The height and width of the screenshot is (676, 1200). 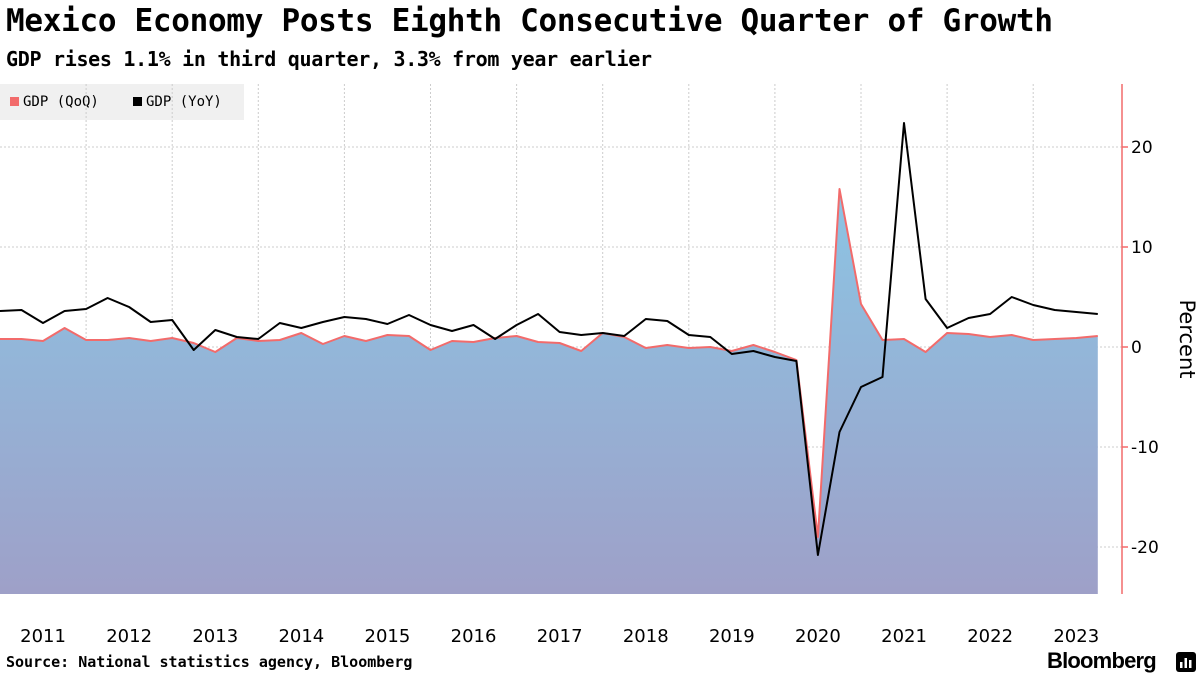 I want to click on legend-item-qoq: GDP (QoQ), so click(x=54, y=102).